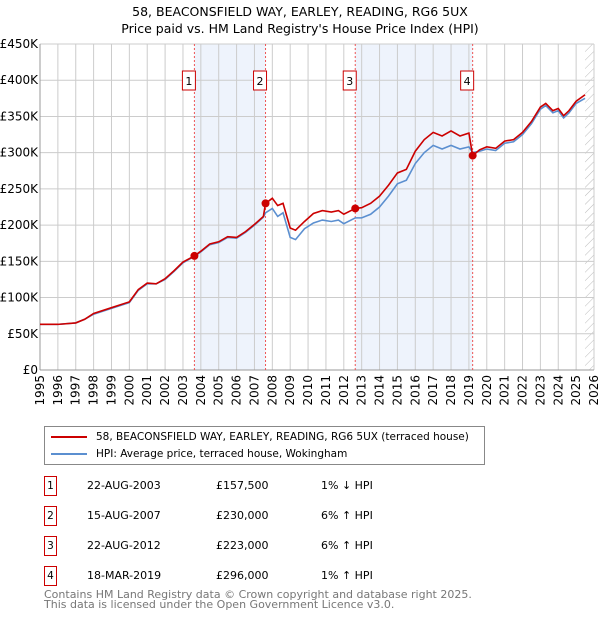  What do you see at coordinates (219, 390) in the screenshot?
I see `x-tick-label: 2005` at bounding box center [219, 390].